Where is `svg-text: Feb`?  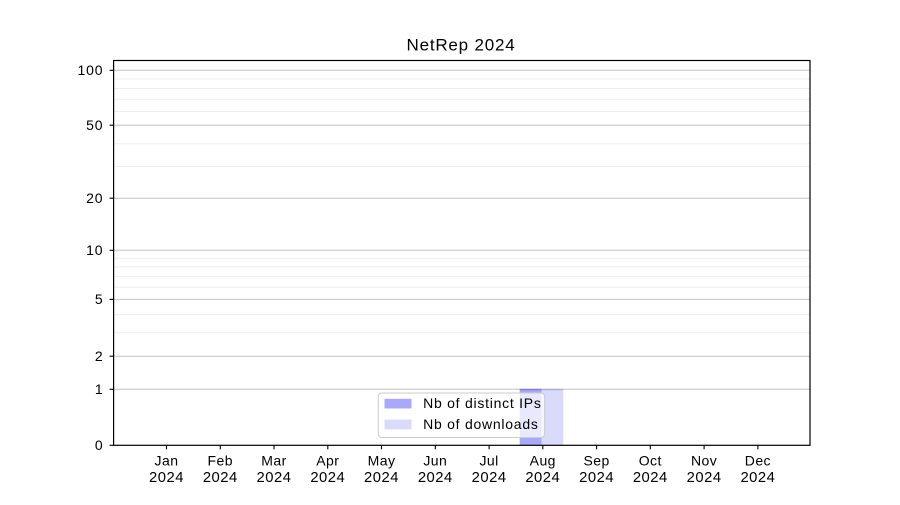
svg-text: Feb is located at coordinates (220, 461).